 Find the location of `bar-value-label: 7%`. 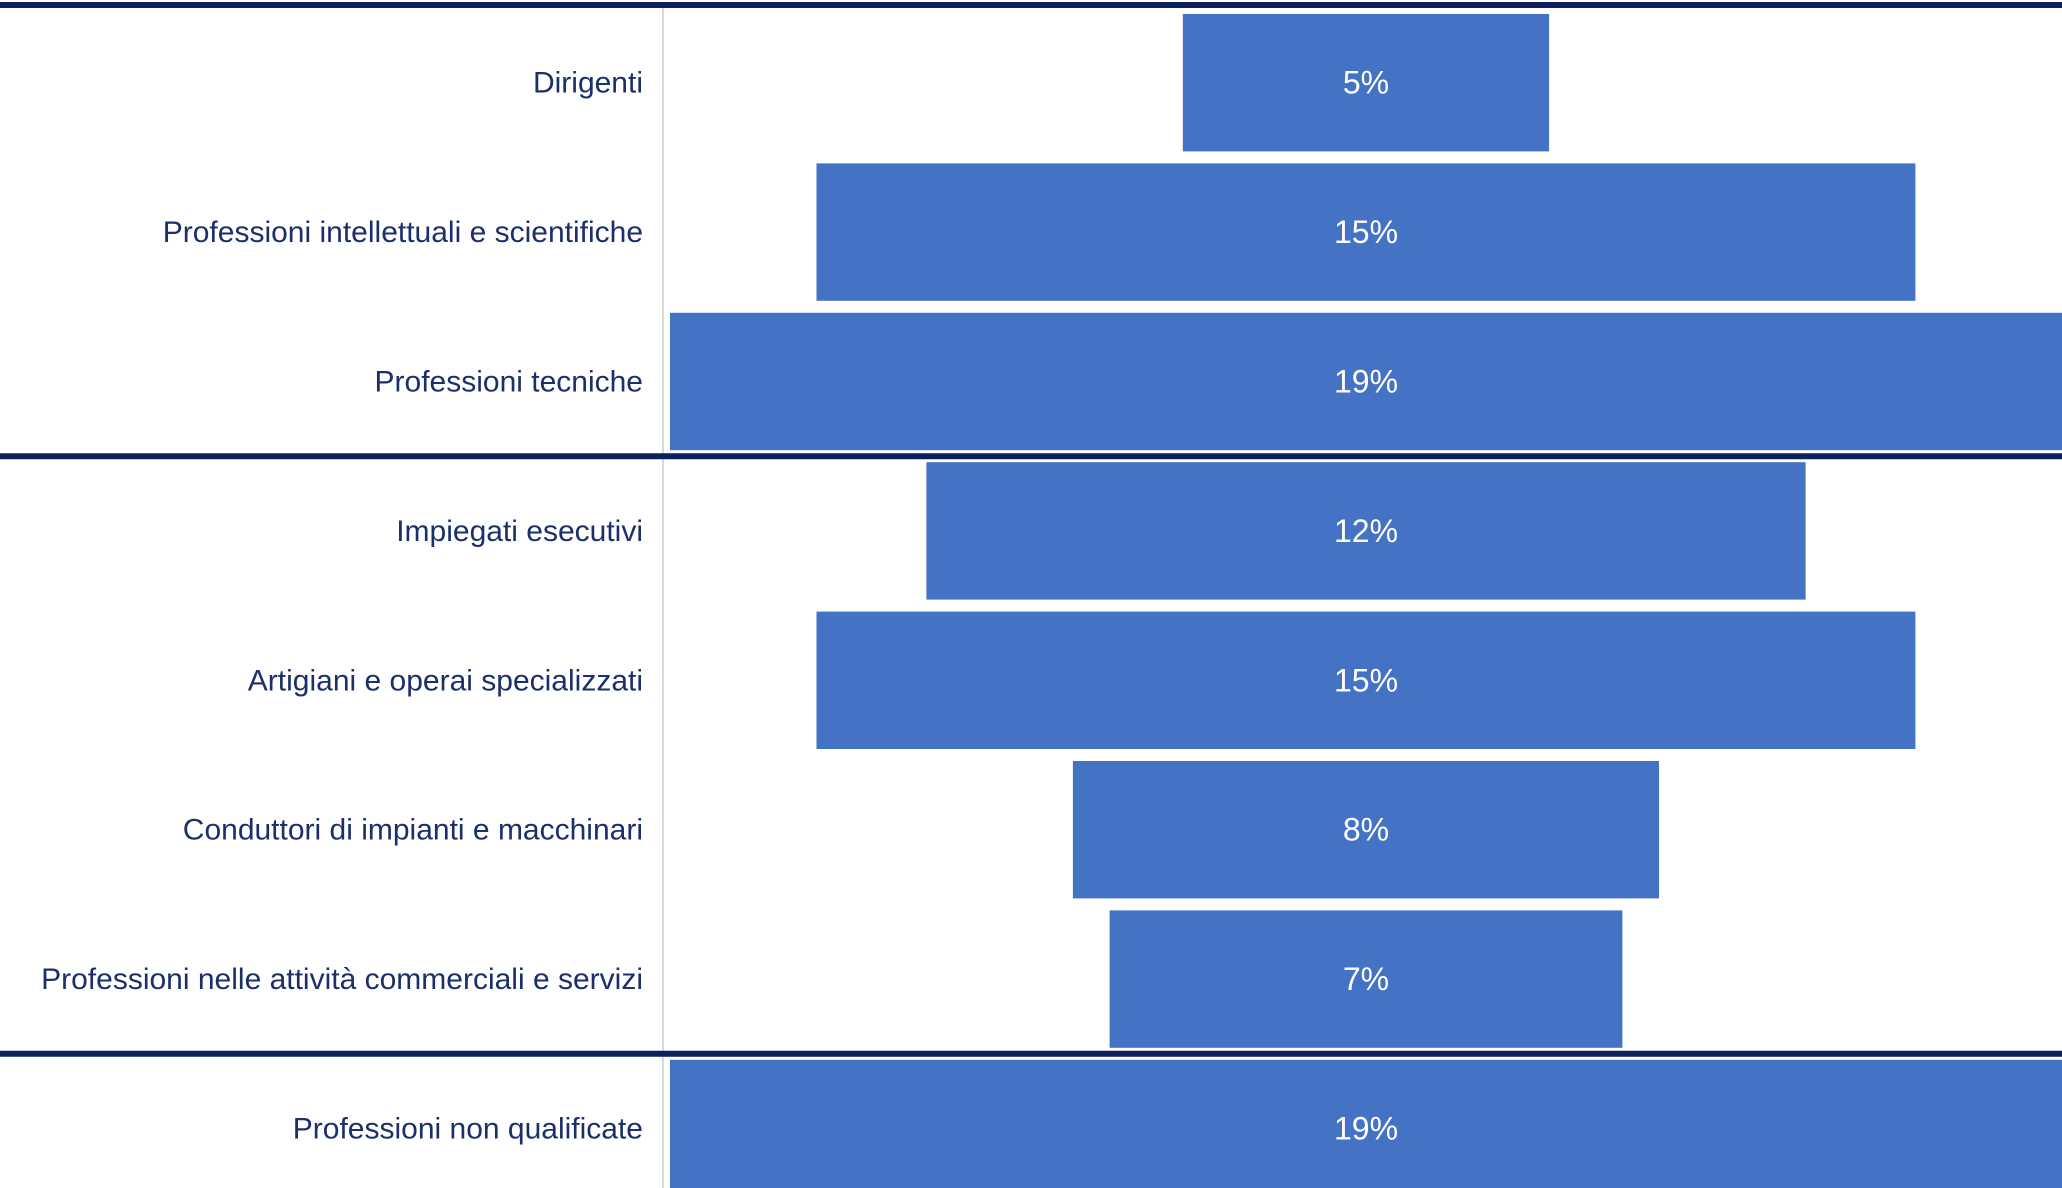

bar-value-label: 7% is located at coordinates (1366, 979).